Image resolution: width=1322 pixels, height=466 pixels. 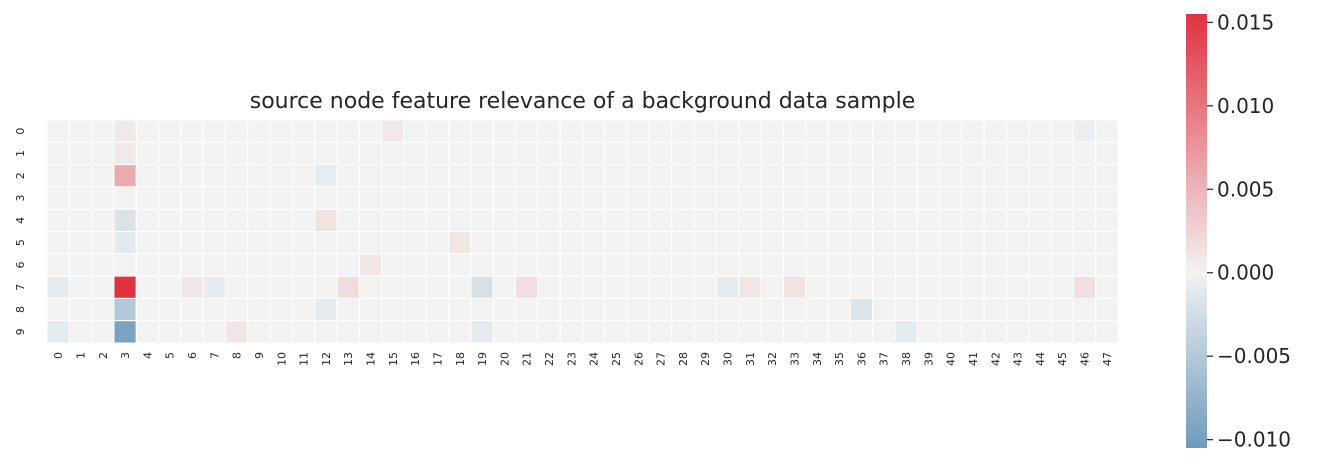 What do you see at coordinates (683, 359) in the screenshot?
I see `x-tick-label: 28` at bounding box center [683, 359].